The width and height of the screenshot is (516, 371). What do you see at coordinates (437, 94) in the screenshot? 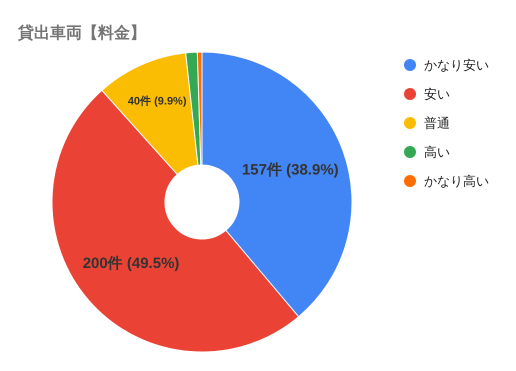
I see `legend-label: 安い` at bounding box center [437, 94].